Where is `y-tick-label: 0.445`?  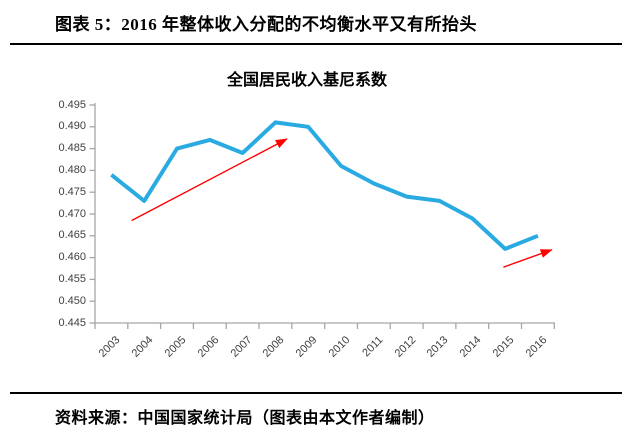
y-tick-label: 0.445 is located at coordinates (72, 322).